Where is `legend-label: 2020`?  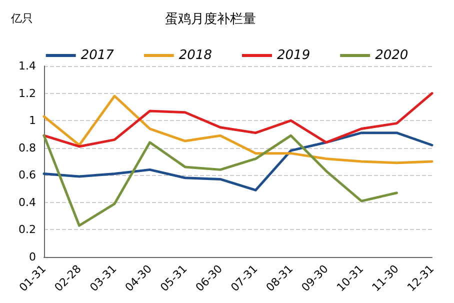
legend-label: 2020 is located at coordinates (391, 55).